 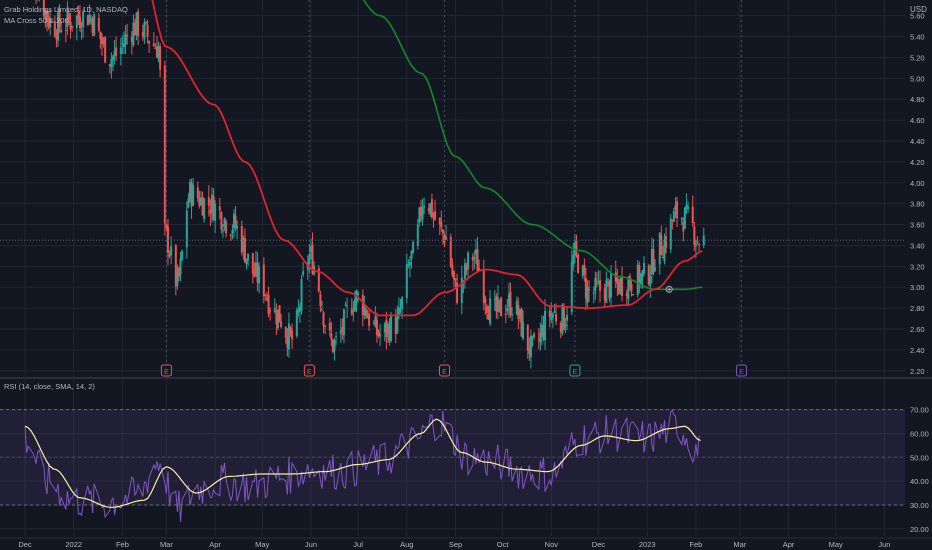 I want to click on rsi-axis: 70.00 60.00 50.00 40.00 30.00 20.00, so click(x=919, y=470).